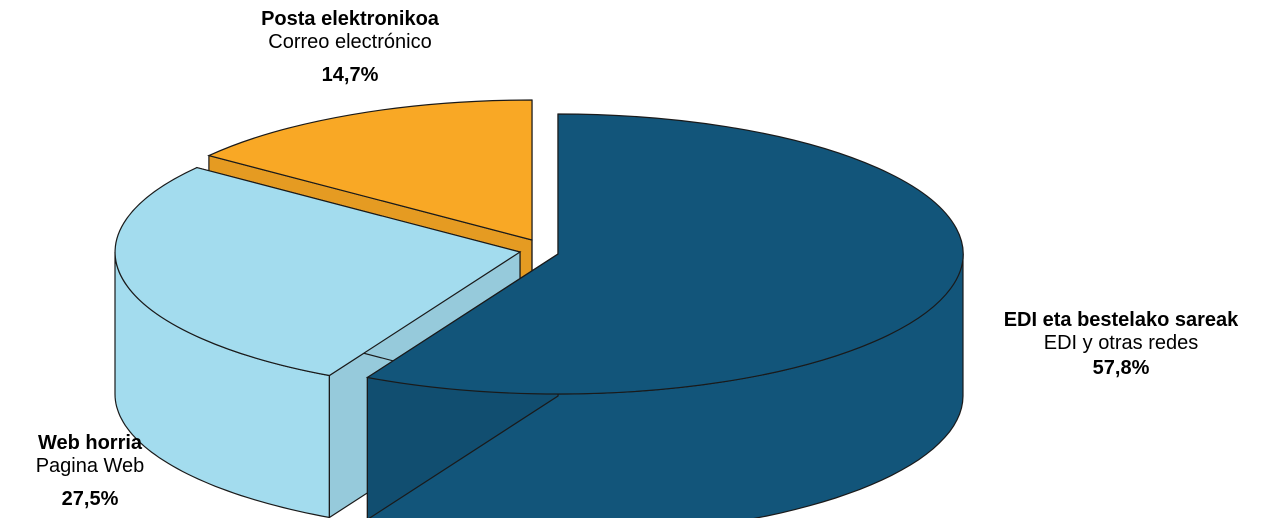 The width and height of the screenshot is (1274, 518). What do you see at coordinates (350, 19) in the screenshot?
I see `slice-name-posta: Posta elektronikoa` at bounding box center [350, 19].